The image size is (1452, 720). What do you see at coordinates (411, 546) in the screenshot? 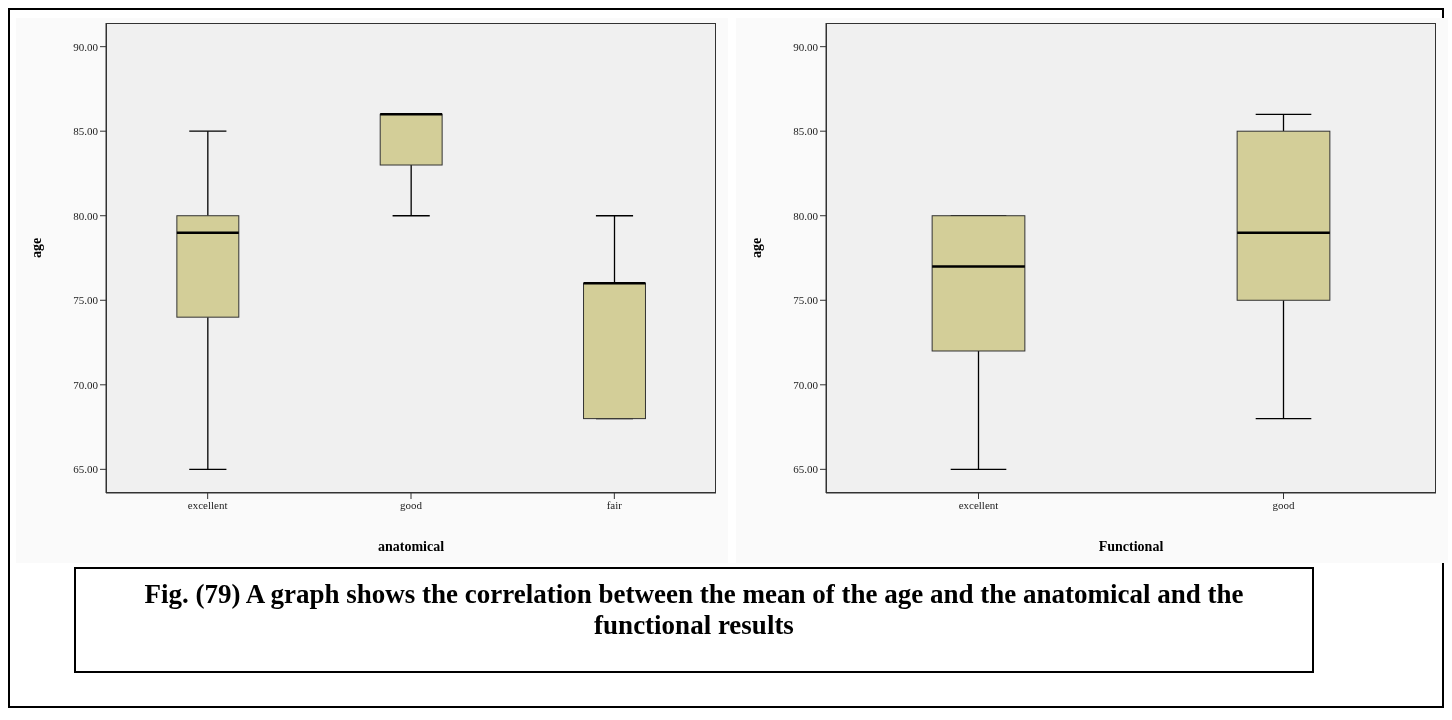
I see `x-axis-title: anatomical` at bounding box center [411, 546].